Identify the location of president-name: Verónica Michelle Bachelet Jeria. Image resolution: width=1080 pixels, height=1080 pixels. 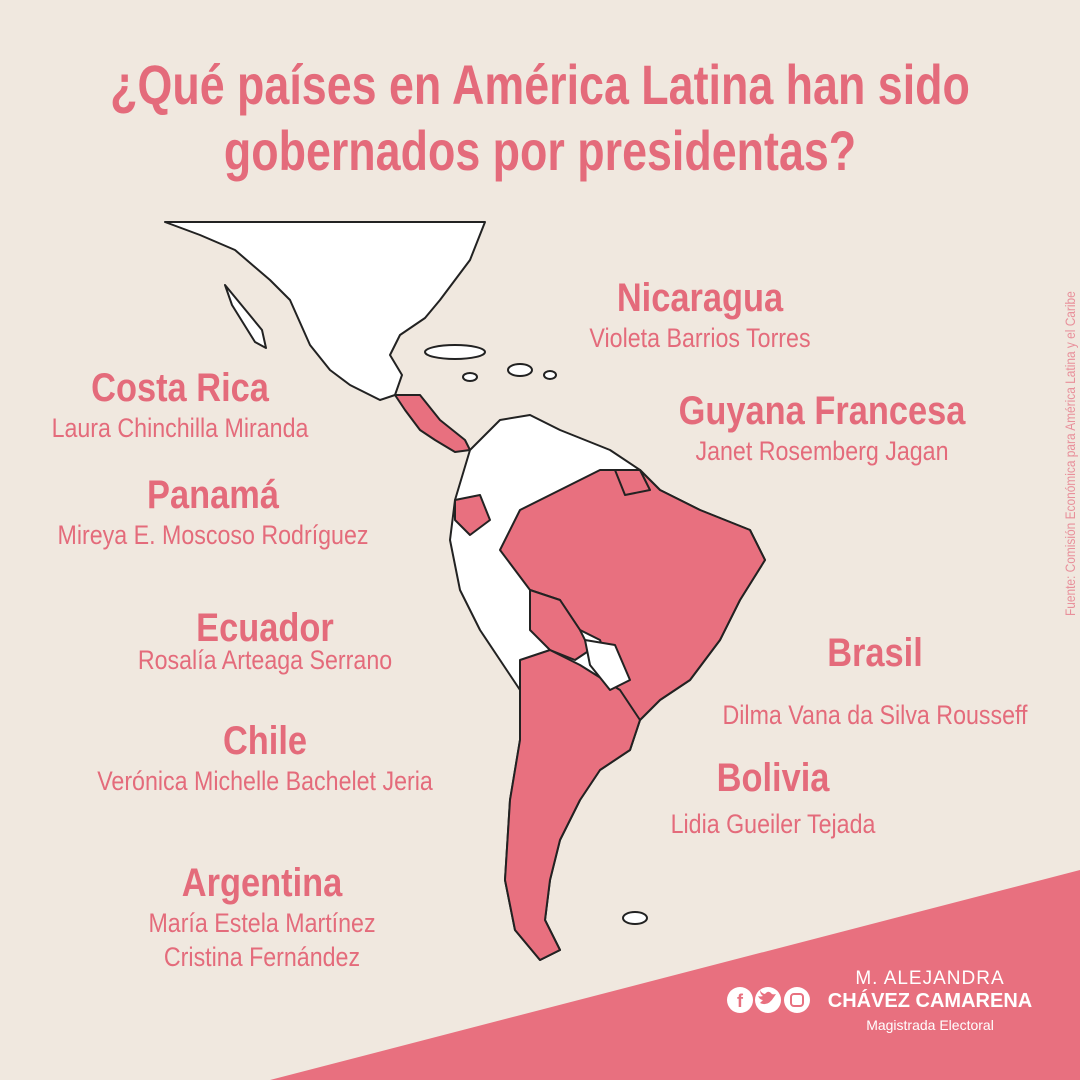
(265, 781).